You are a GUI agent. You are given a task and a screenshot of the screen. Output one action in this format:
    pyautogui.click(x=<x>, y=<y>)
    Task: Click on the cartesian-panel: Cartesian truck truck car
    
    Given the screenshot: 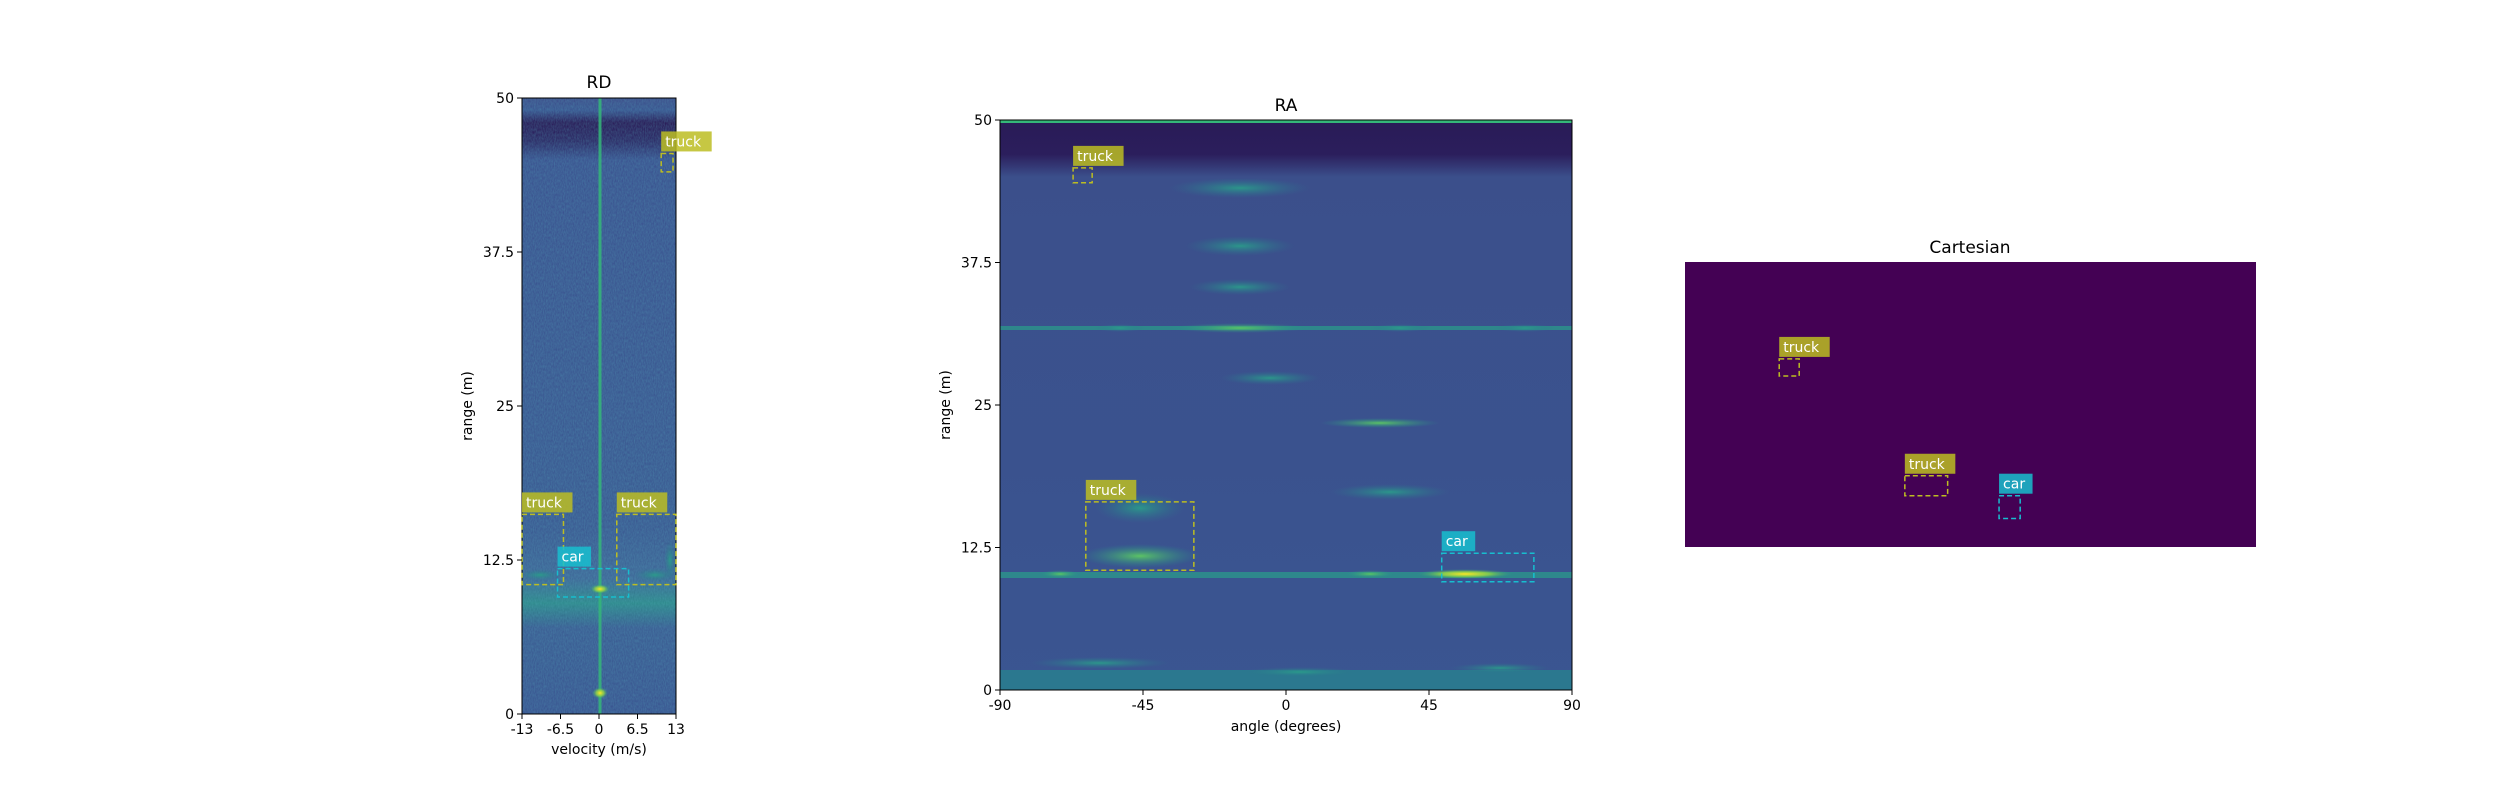 What is the action you would take?
    pyautogui.click(x=1970, y=392)
    